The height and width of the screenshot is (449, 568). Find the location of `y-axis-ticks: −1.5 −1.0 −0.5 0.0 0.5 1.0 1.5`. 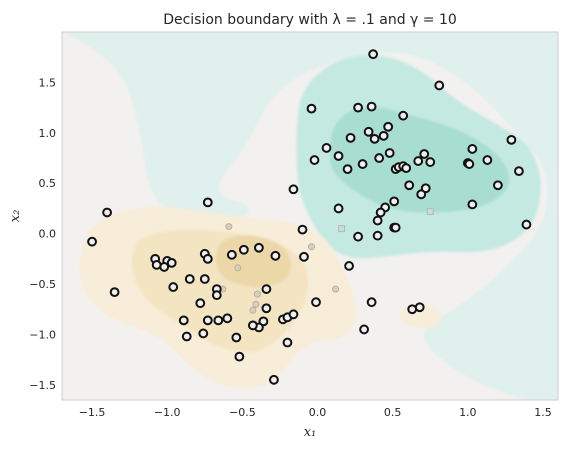

y-axis-ticks: −1.5 −1.0 −0.5 0.0 0.5 1.0 1.5 is located at coordinates (42, 233).